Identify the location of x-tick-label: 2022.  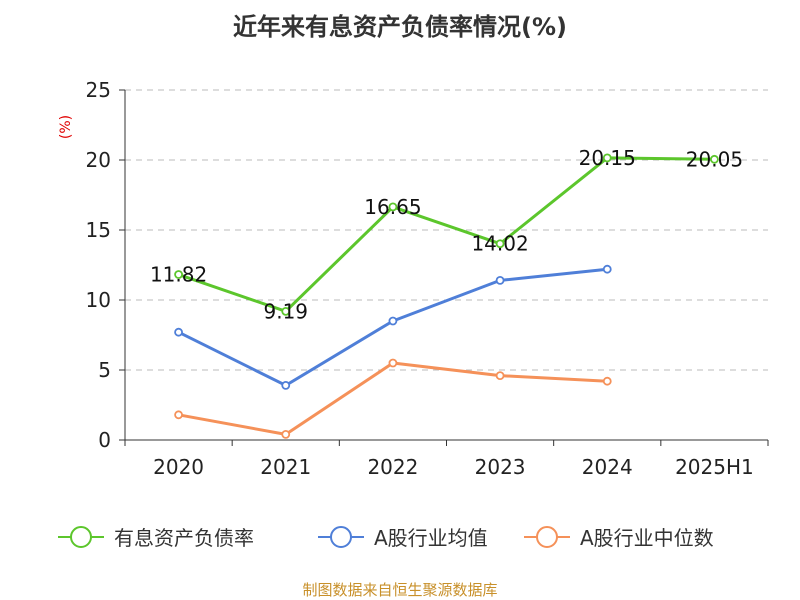
(392, 467).